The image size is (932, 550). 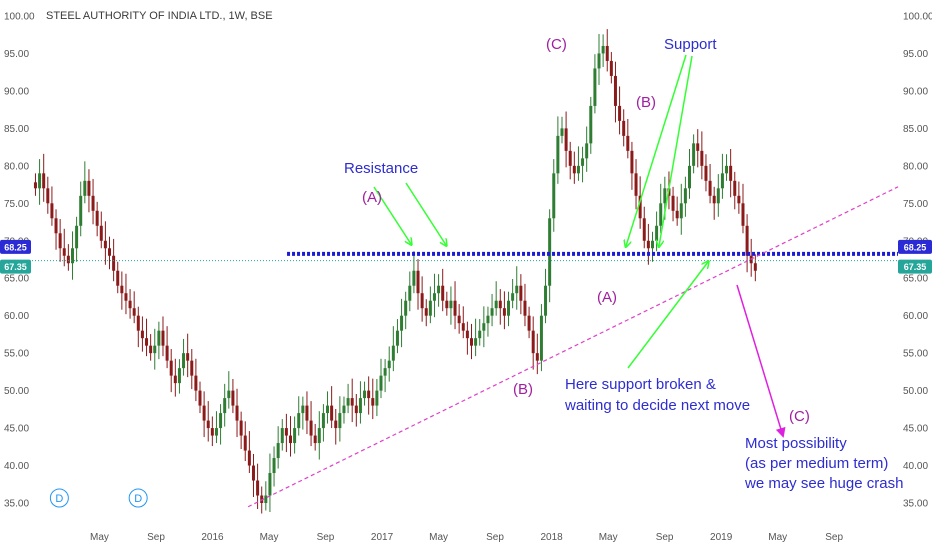 What do you see at coordinates (915, 279) in the screenshot?
I see `y-tick-label-right: 65.00` at bounding box center [915, 279].